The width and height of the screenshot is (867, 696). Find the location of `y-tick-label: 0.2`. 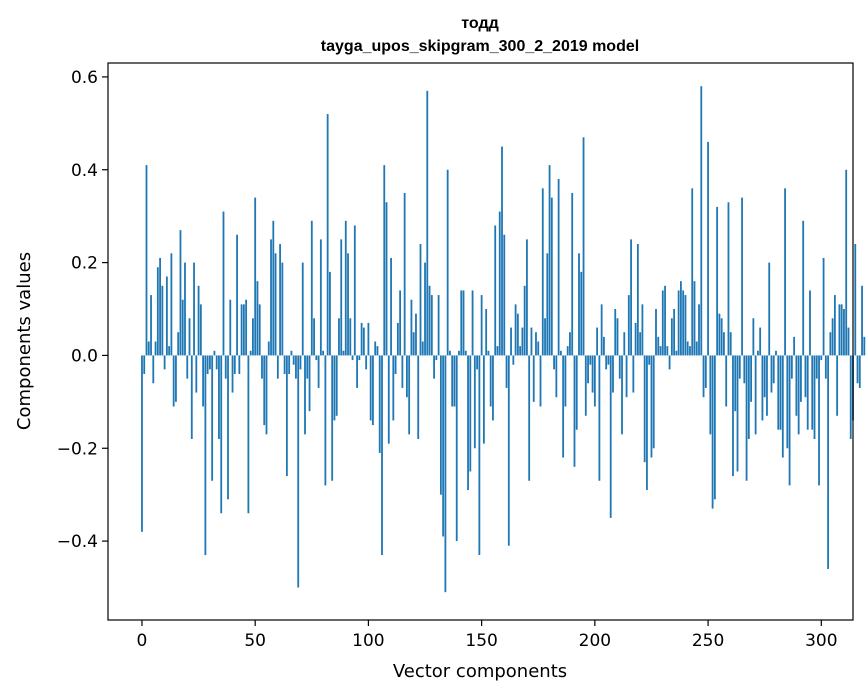

y-tick-label: 0.2 is located at coordinates (84, 264).